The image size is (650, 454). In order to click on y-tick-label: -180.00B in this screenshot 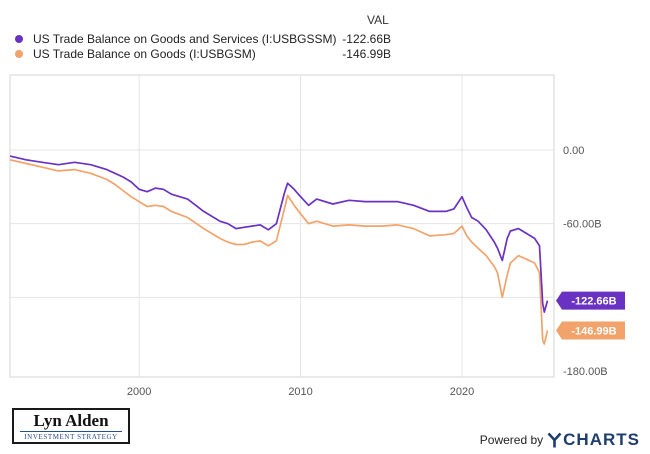, I will do `click(585, 372)`.